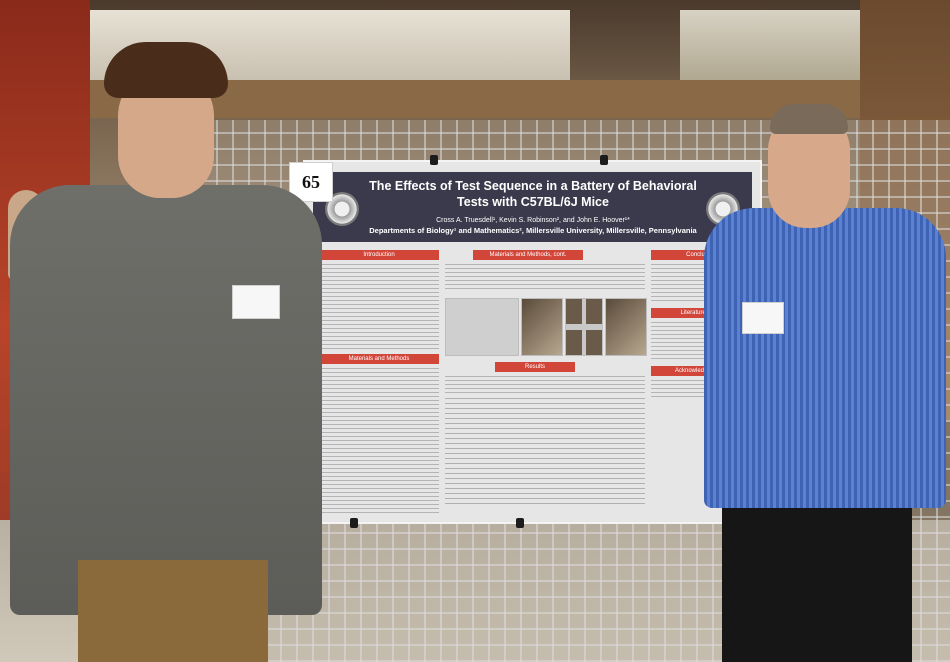 Image resolution: width=950 pixels, height=662 pixels. Describe the element at coordinates (173, 611) in the screenshot. I see `student-pants` at that location.